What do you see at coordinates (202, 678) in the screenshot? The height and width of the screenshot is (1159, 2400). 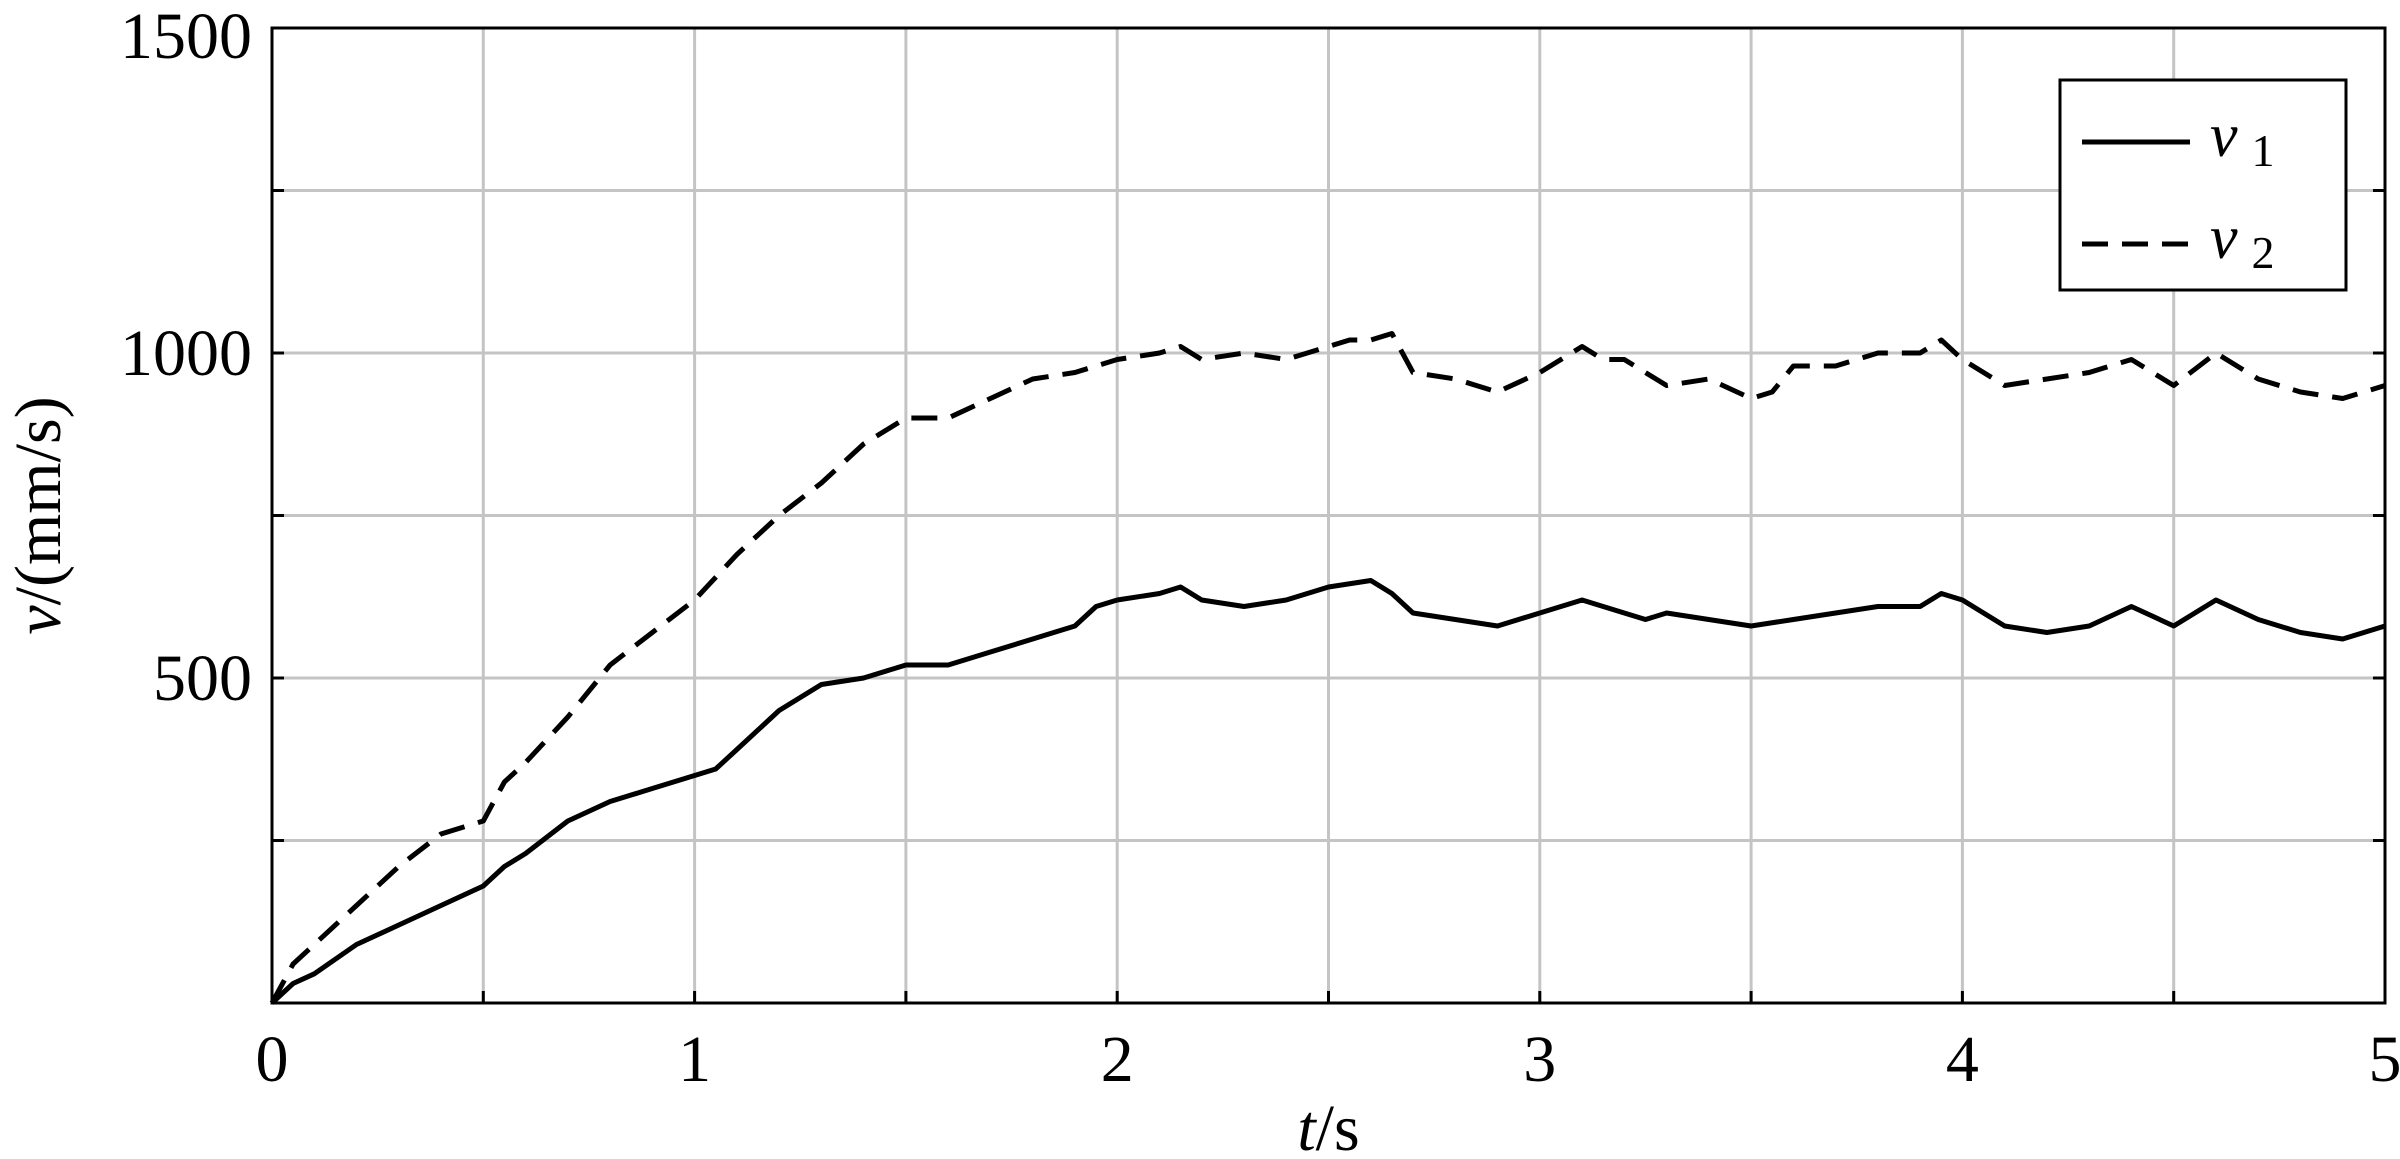 I see `y-tick-label: 500` at bounding box center [202, 678].